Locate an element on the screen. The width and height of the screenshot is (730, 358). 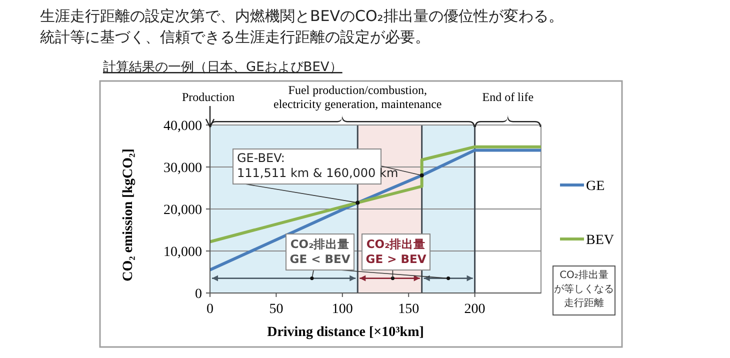
legend-label: BEV is located at coordinates (600, 240).